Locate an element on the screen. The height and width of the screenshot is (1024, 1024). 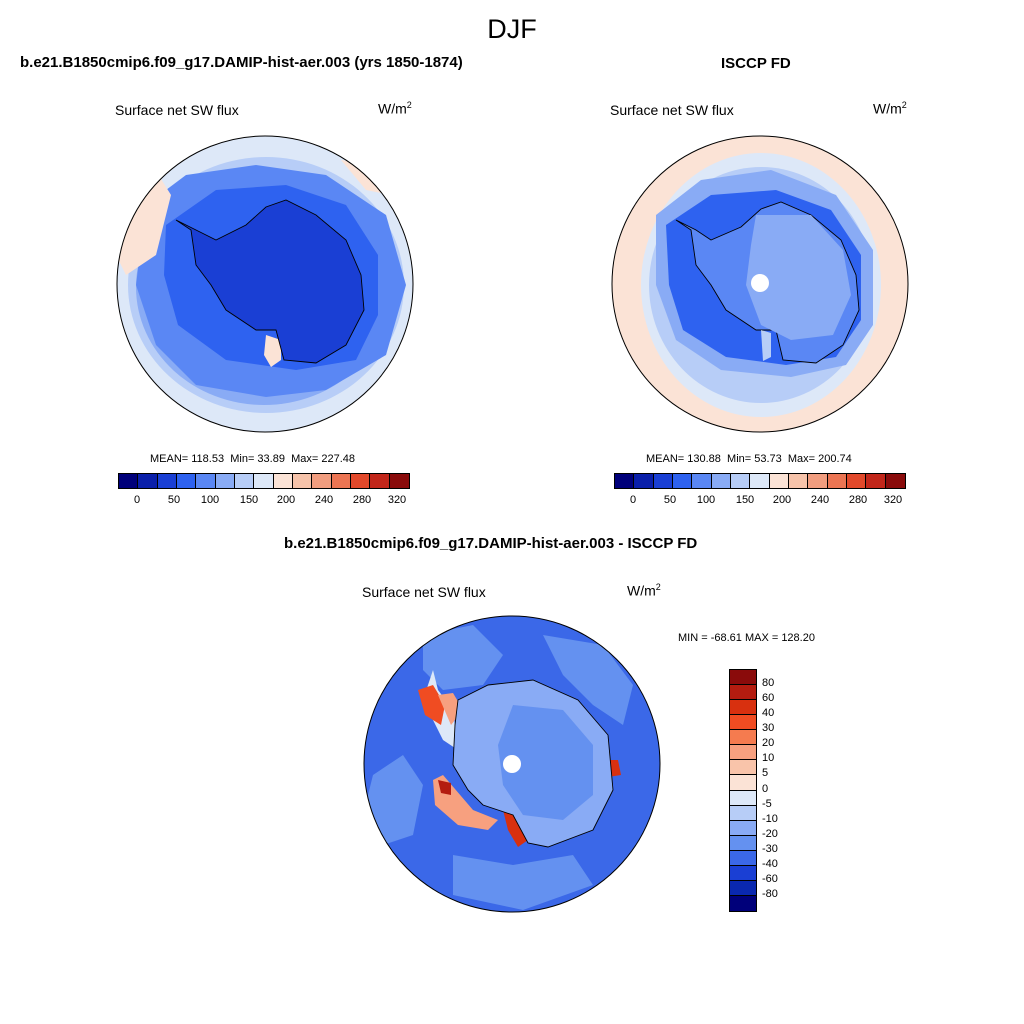
diff-colorbar is located at coordinates (743, 790).